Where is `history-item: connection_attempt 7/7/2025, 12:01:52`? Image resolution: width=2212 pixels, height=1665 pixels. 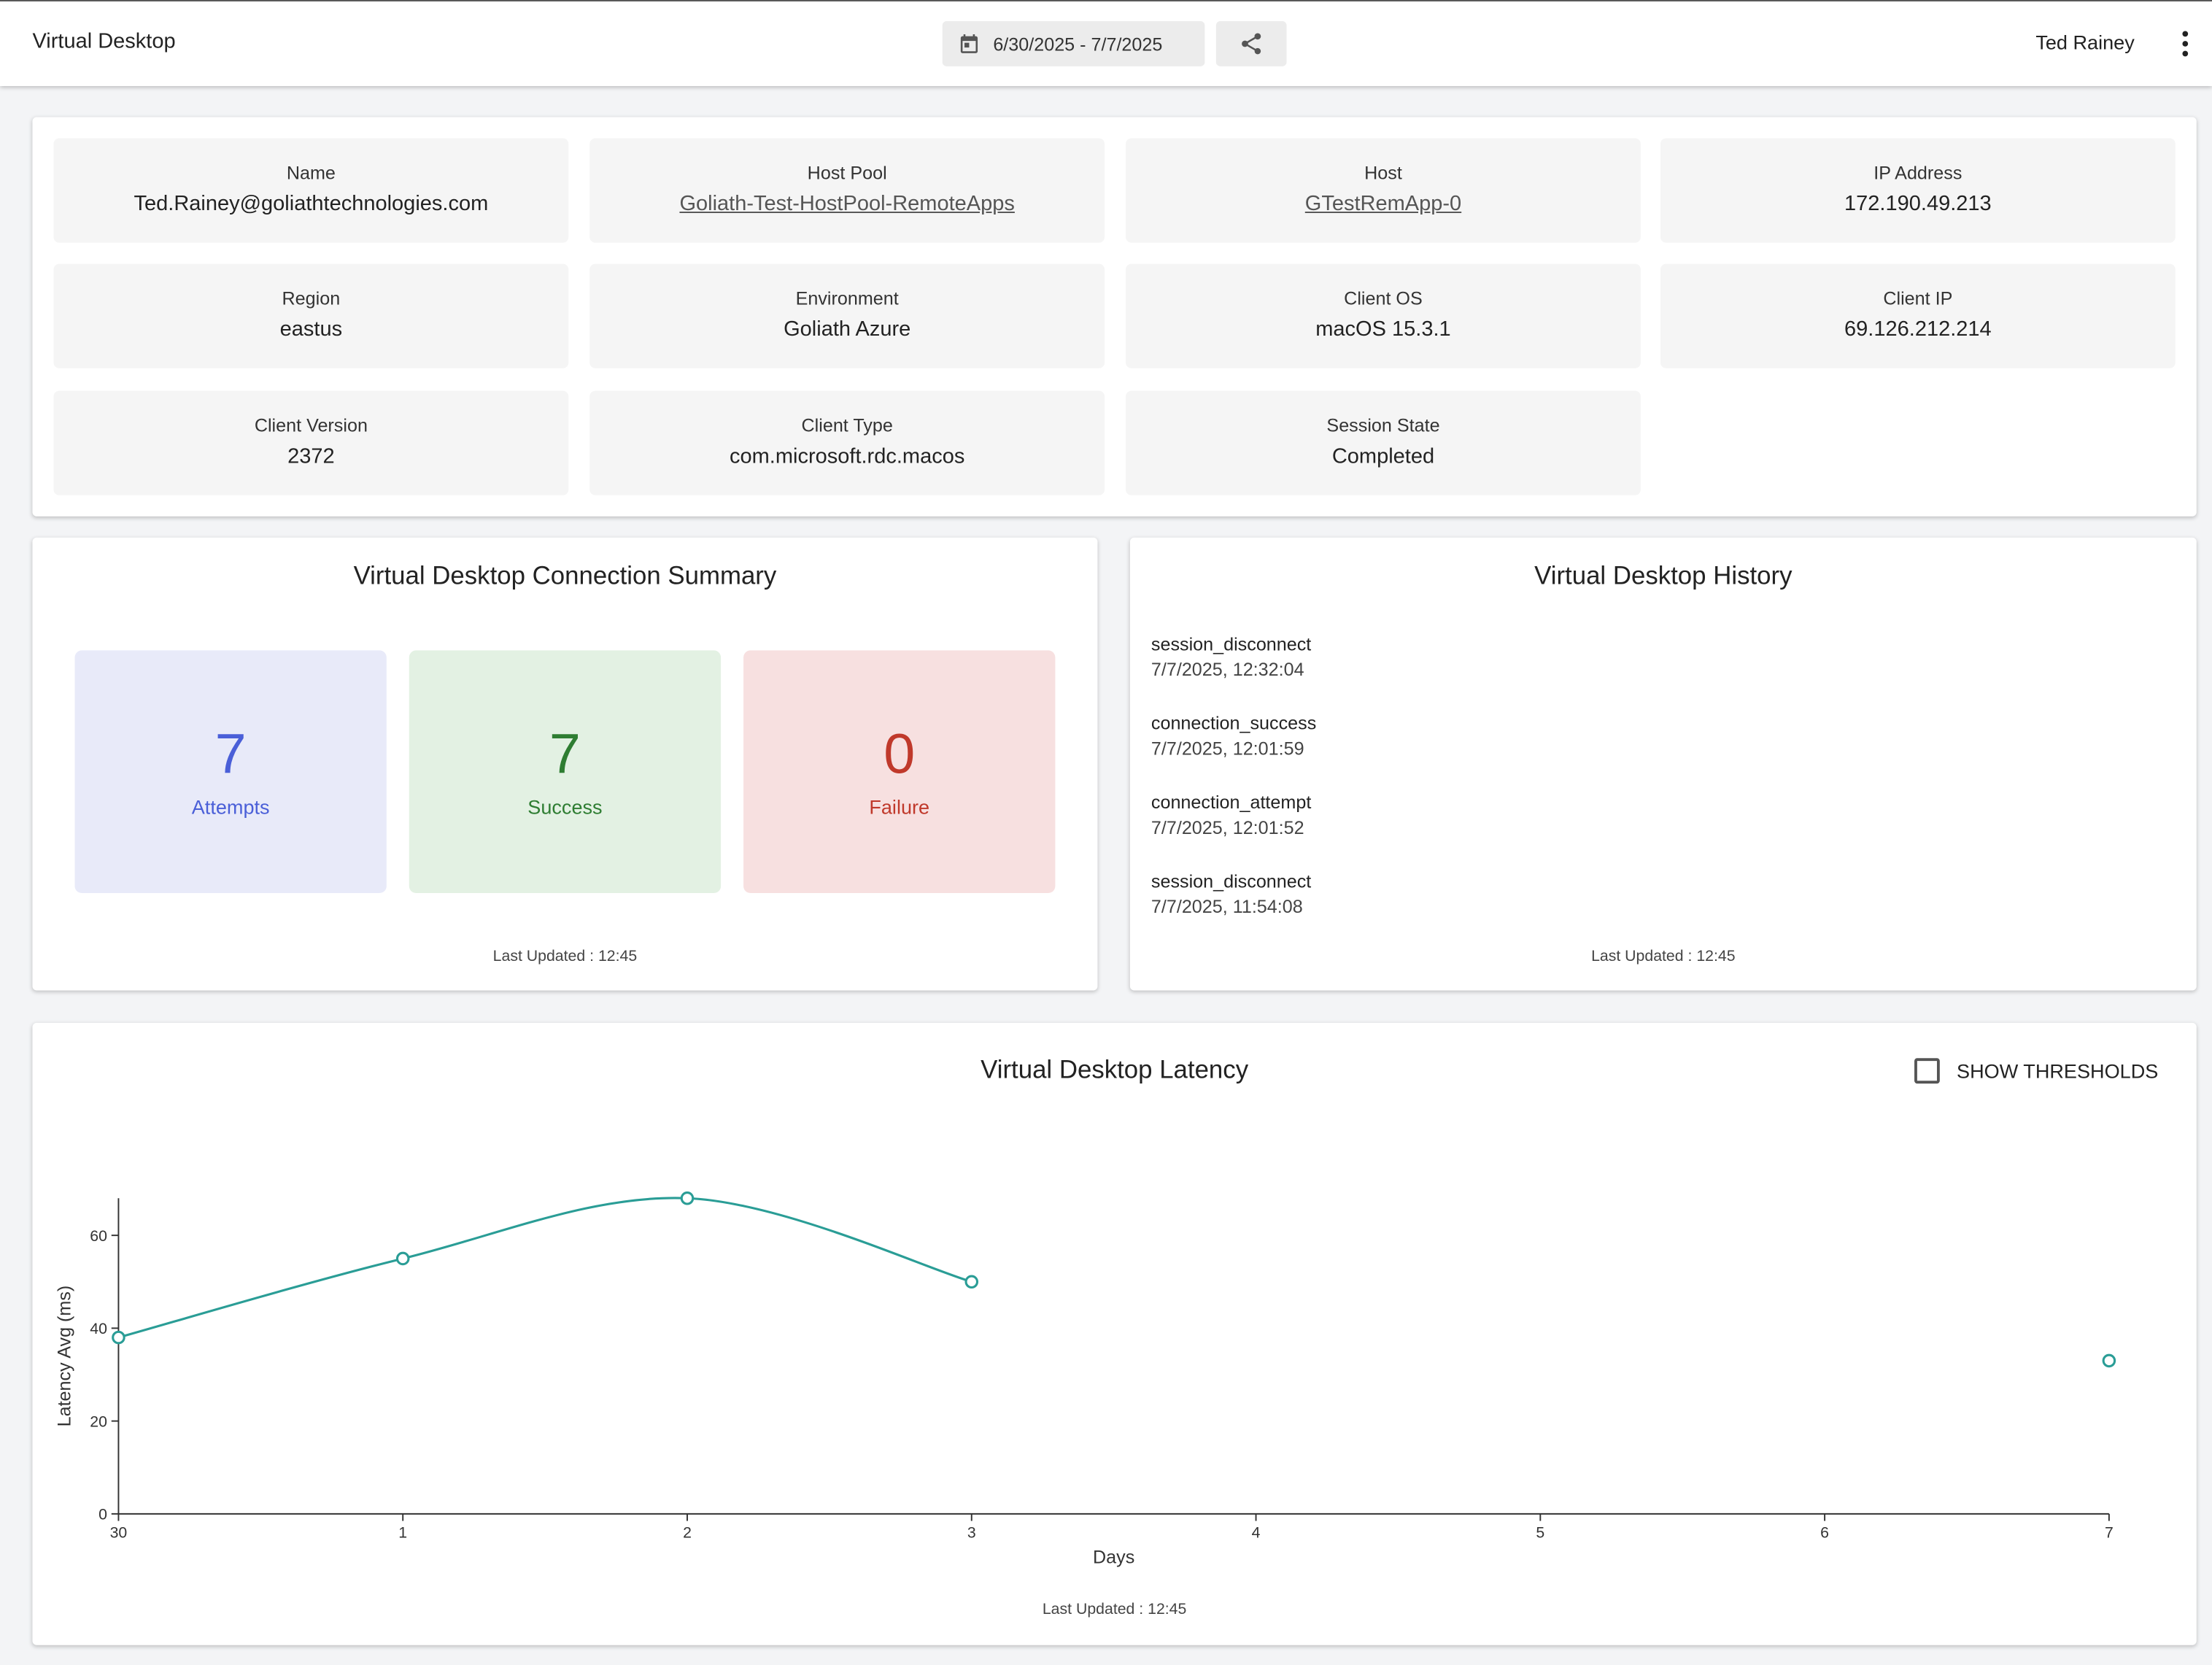 history-item: connection_attempt 7/7/2025, 12:01:52 is located at coordinates (1231, 815).